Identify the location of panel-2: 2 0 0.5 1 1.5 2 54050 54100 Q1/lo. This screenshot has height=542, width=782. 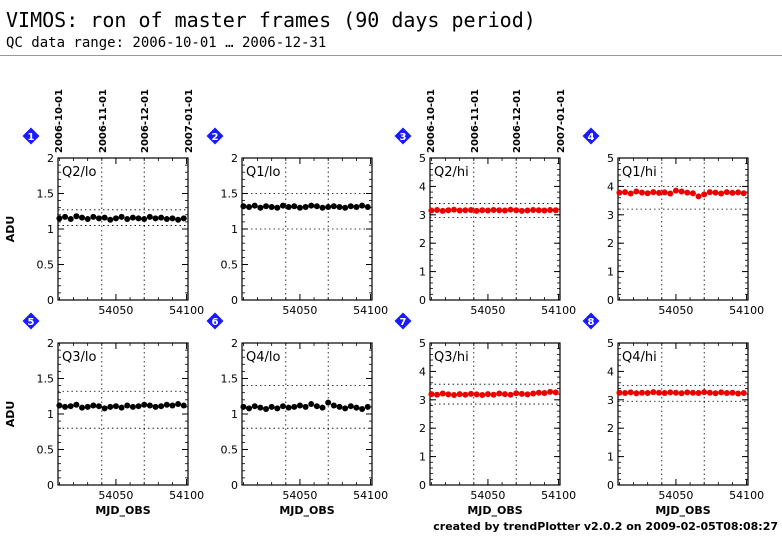
(297, 222).